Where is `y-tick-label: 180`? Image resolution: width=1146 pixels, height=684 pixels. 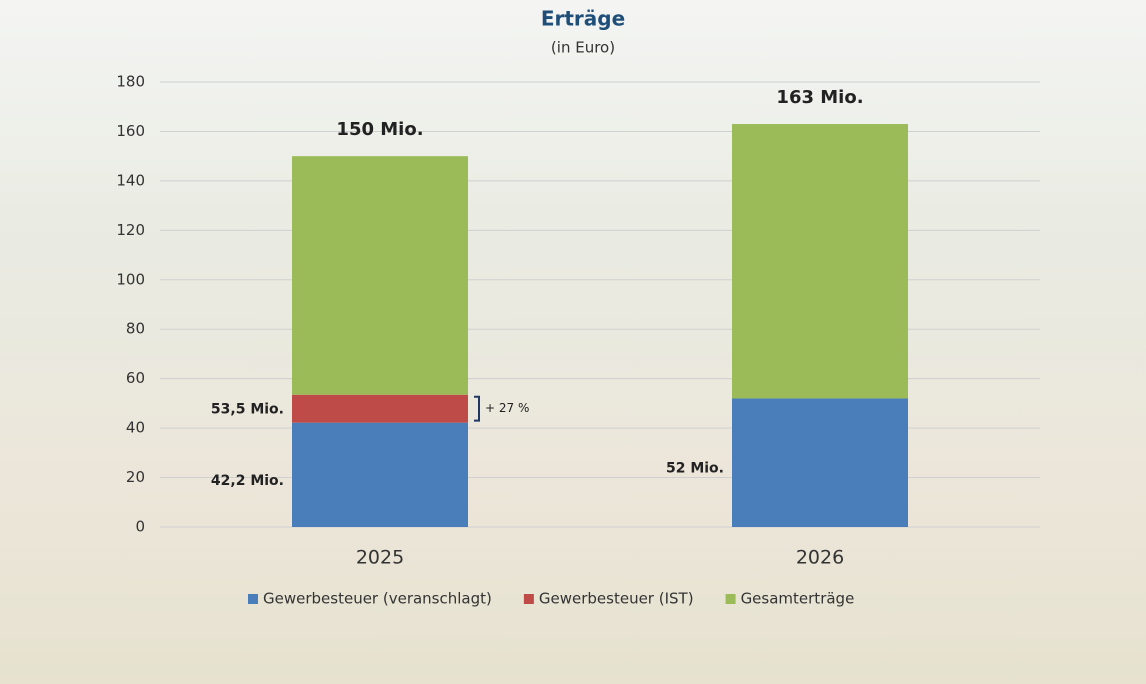
y-tick-label: 180 is located at coordinates (130, 82).